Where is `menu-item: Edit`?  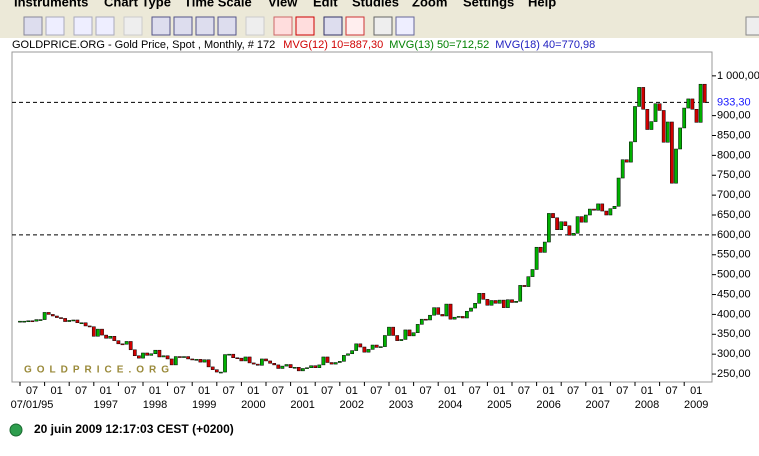 menu-item: Edit is located at coordinates (325, 4).